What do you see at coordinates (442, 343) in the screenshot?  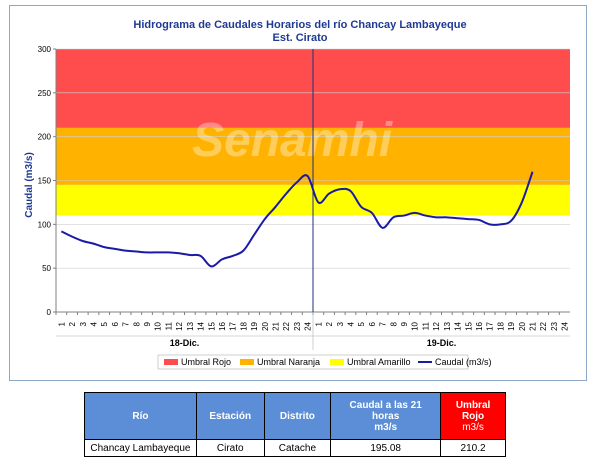 I see `day-label-1: 19-Dic.` at bounding box center [442, 343].